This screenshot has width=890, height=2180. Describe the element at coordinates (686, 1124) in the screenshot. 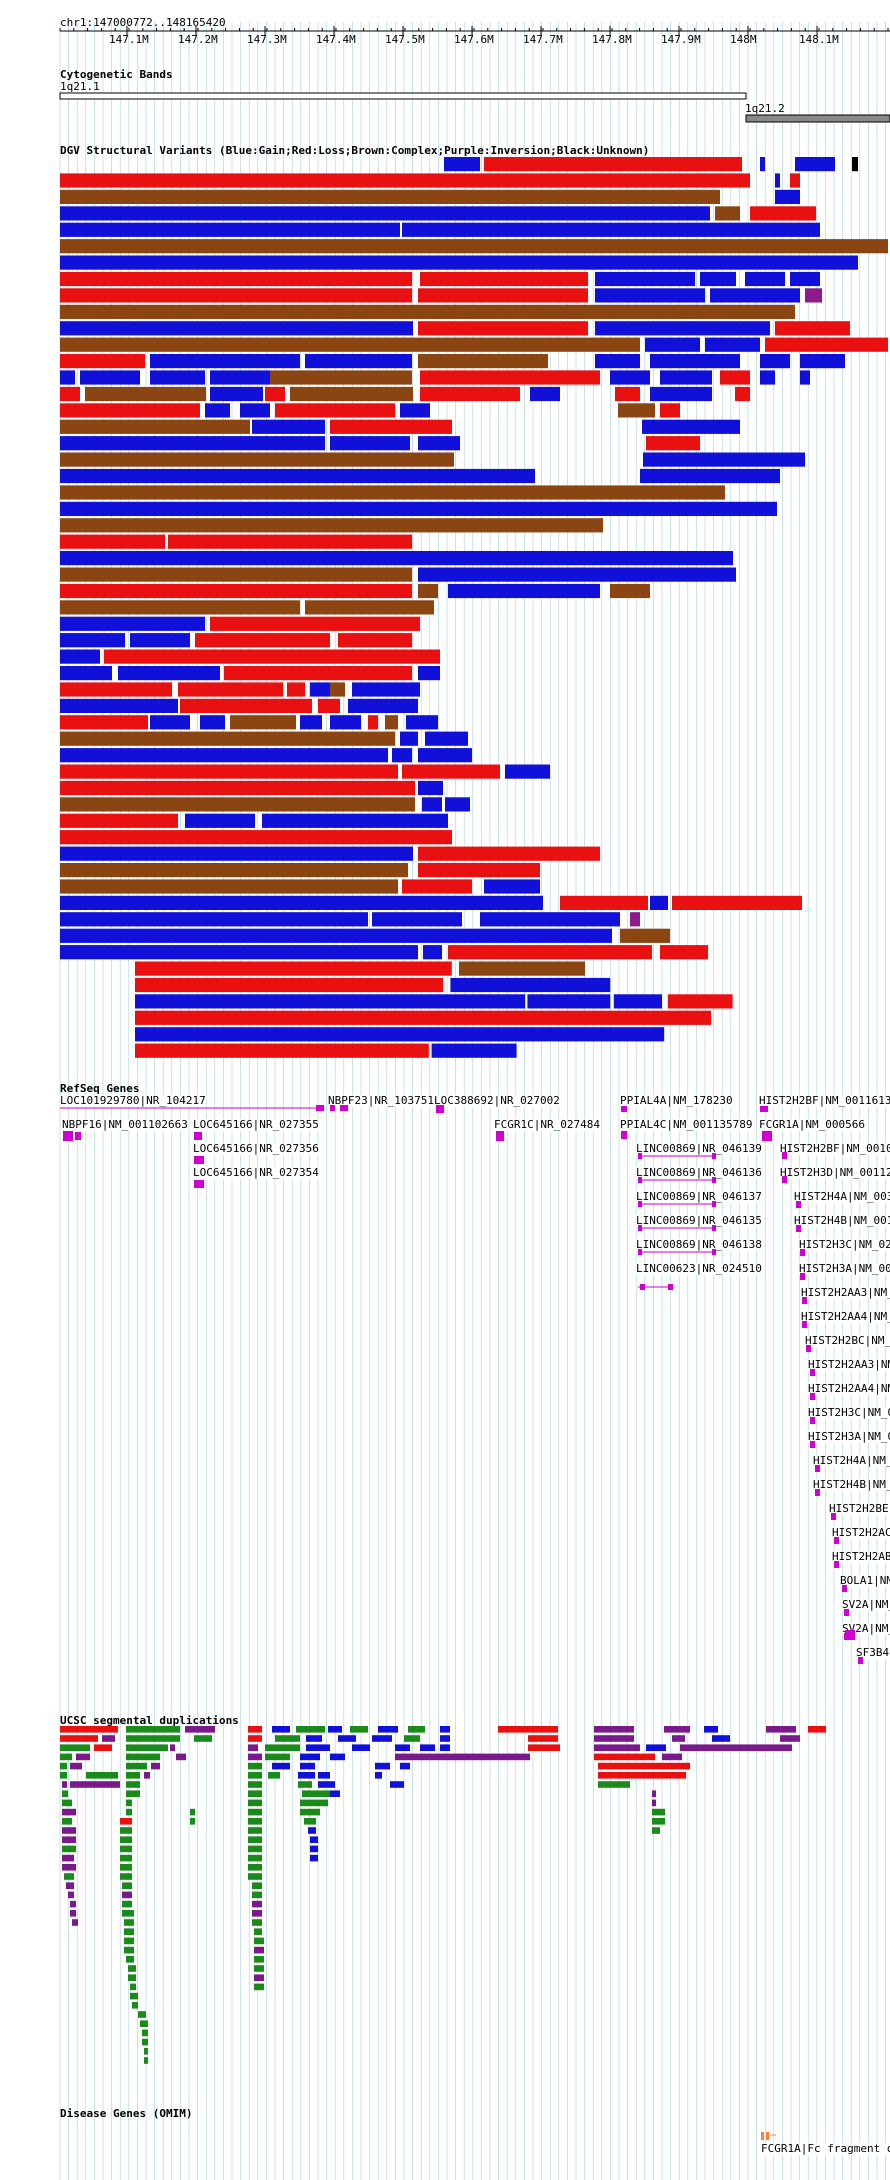

I see `gene-label: PPIAL4C|NM_001135789` at that location.